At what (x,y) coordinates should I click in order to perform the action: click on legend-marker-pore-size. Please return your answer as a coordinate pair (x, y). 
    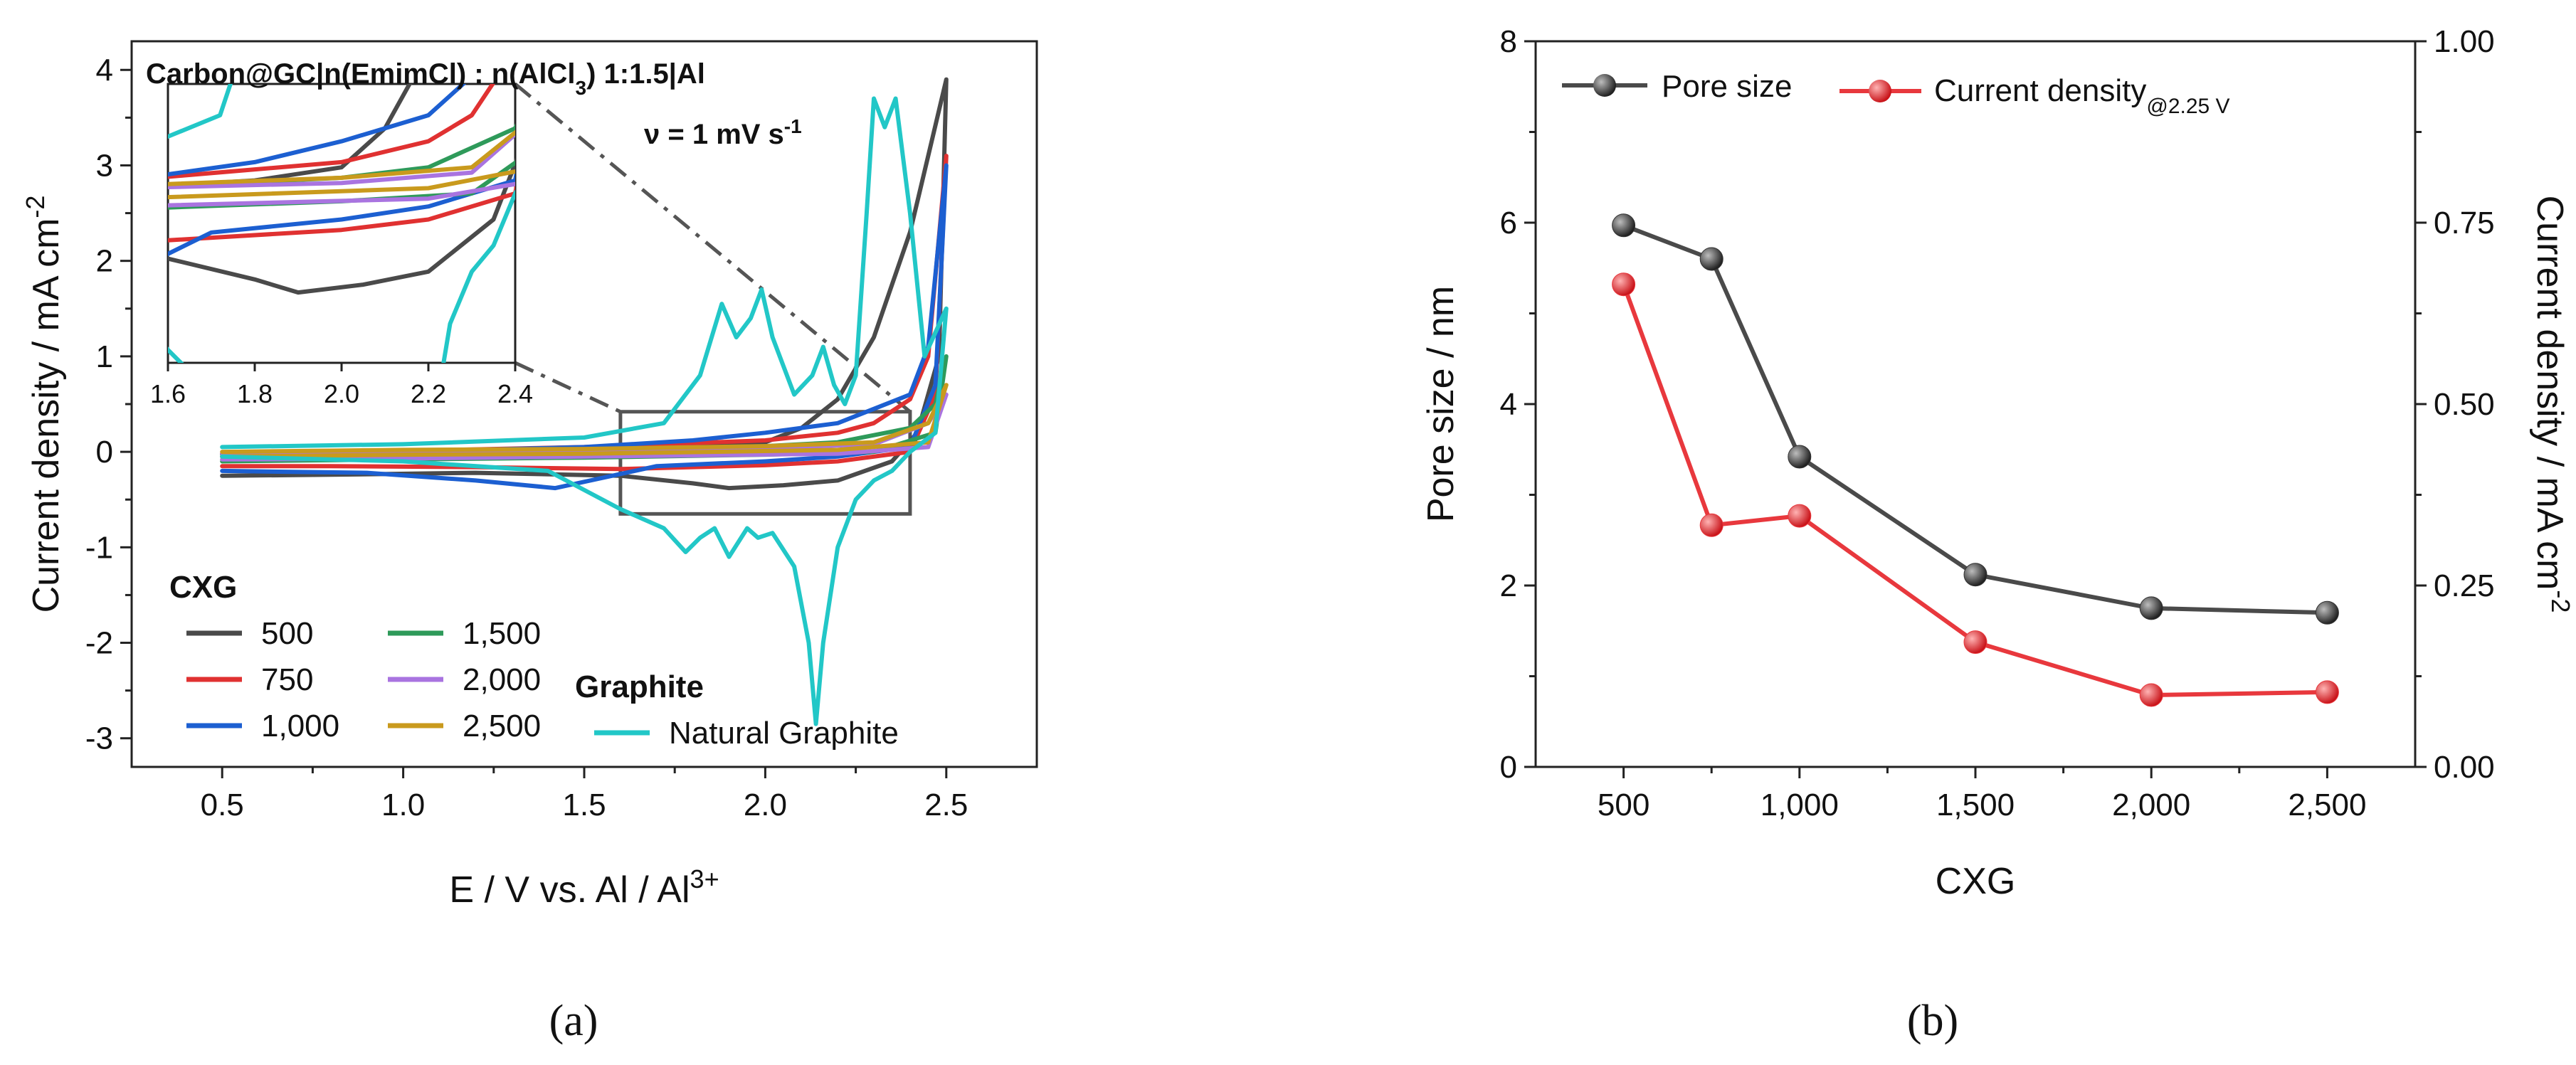
    Looking at the image, I should click on (1604, 85).